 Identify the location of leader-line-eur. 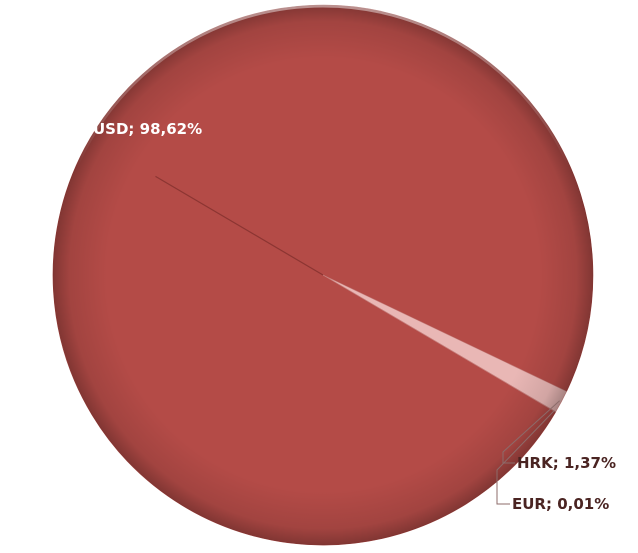
(525, 457).